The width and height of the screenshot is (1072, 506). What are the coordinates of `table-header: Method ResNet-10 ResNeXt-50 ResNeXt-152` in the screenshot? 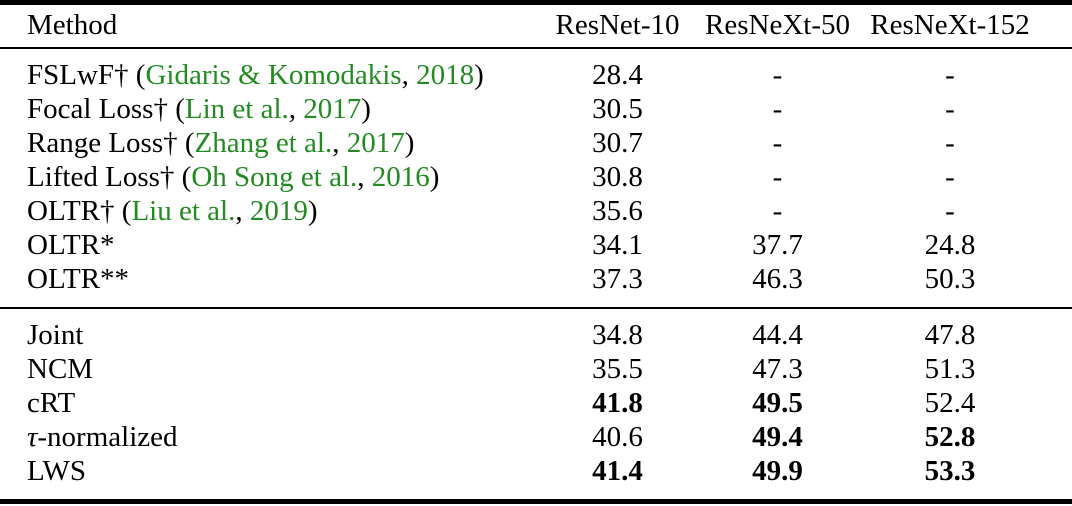 It's located at (536, 25).